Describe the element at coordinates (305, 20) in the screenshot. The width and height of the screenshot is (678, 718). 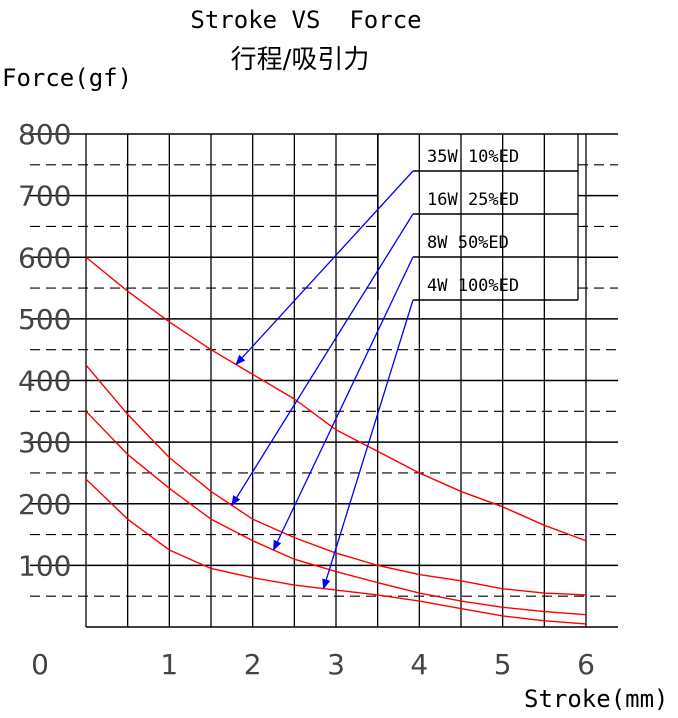
I see `chart-title: Stroke VS Force` at that location.